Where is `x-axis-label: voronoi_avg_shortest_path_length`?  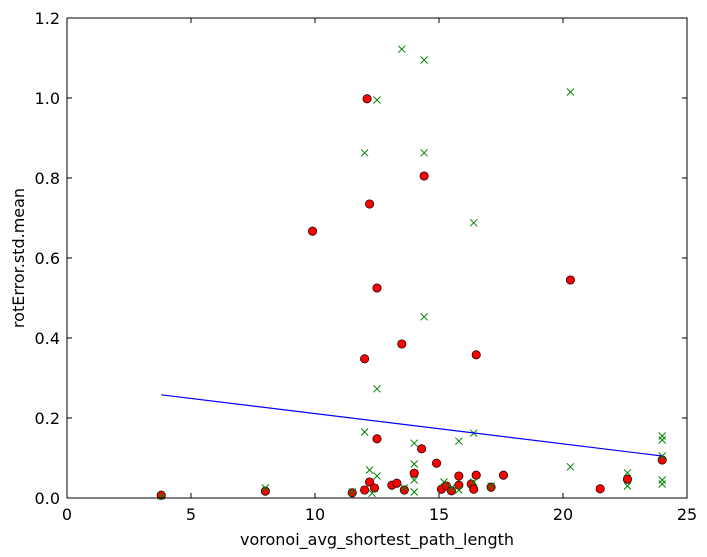 x-axis-label: voronoi_avg_shortest_path_length is located at coordinates (377, 540).